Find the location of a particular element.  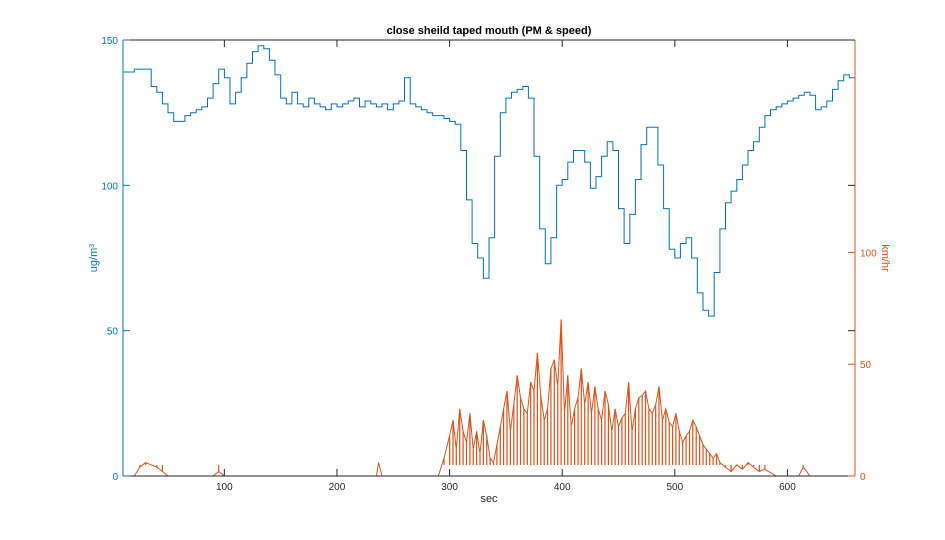

y-left-tick-label: 0 is located at coordinates (115, 477).